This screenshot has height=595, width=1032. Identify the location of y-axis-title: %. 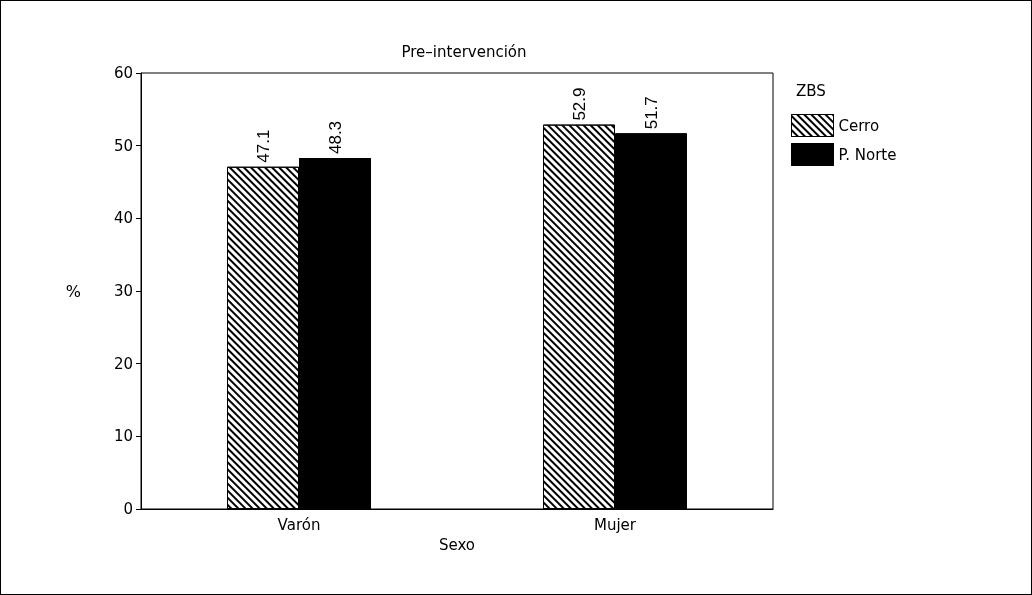
(73, 291).